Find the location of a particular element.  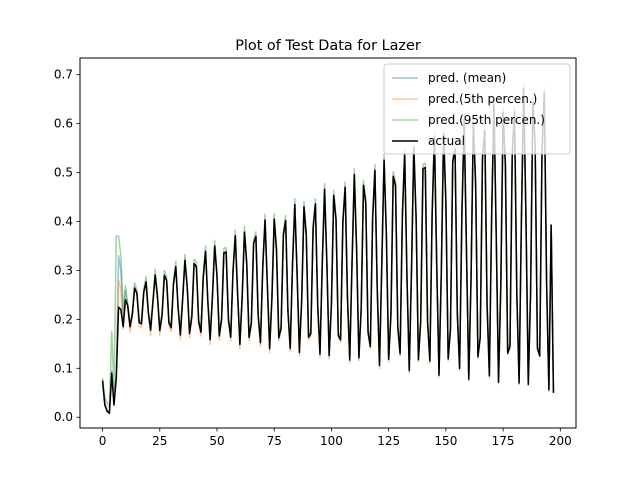

x-tick-label: 125 is located at coordinates (388, 441).